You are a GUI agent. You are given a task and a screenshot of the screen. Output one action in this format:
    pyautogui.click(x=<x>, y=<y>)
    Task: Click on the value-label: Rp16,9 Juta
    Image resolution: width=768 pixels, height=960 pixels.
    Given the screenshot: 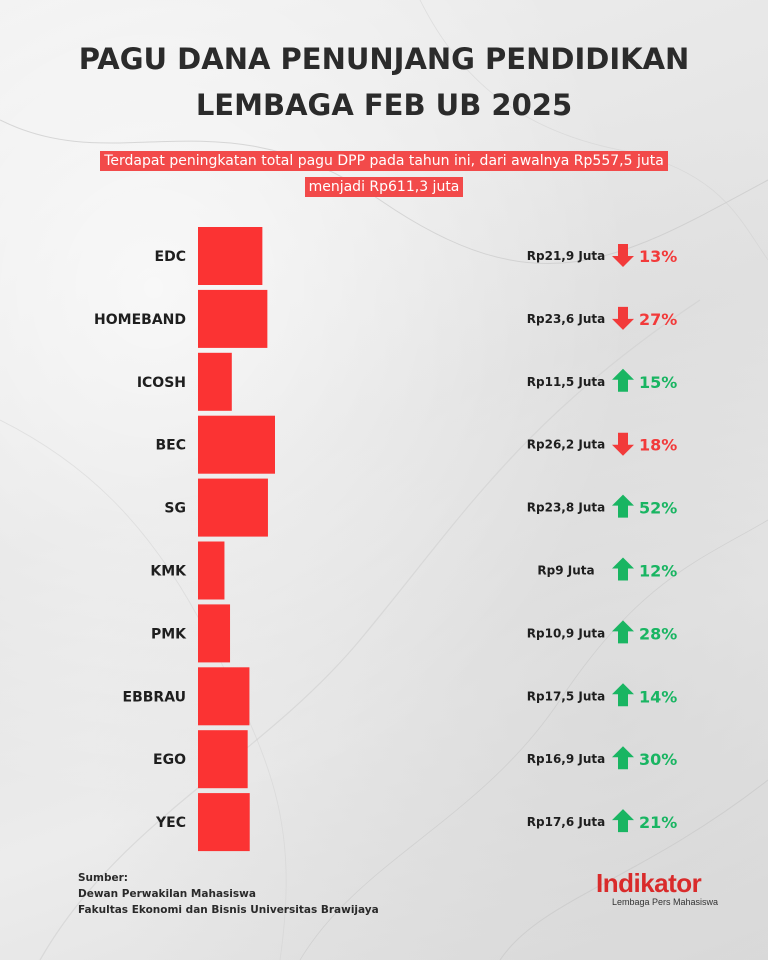 What is the action you would take?
    pyautogui.click(x=566, y=759)
    